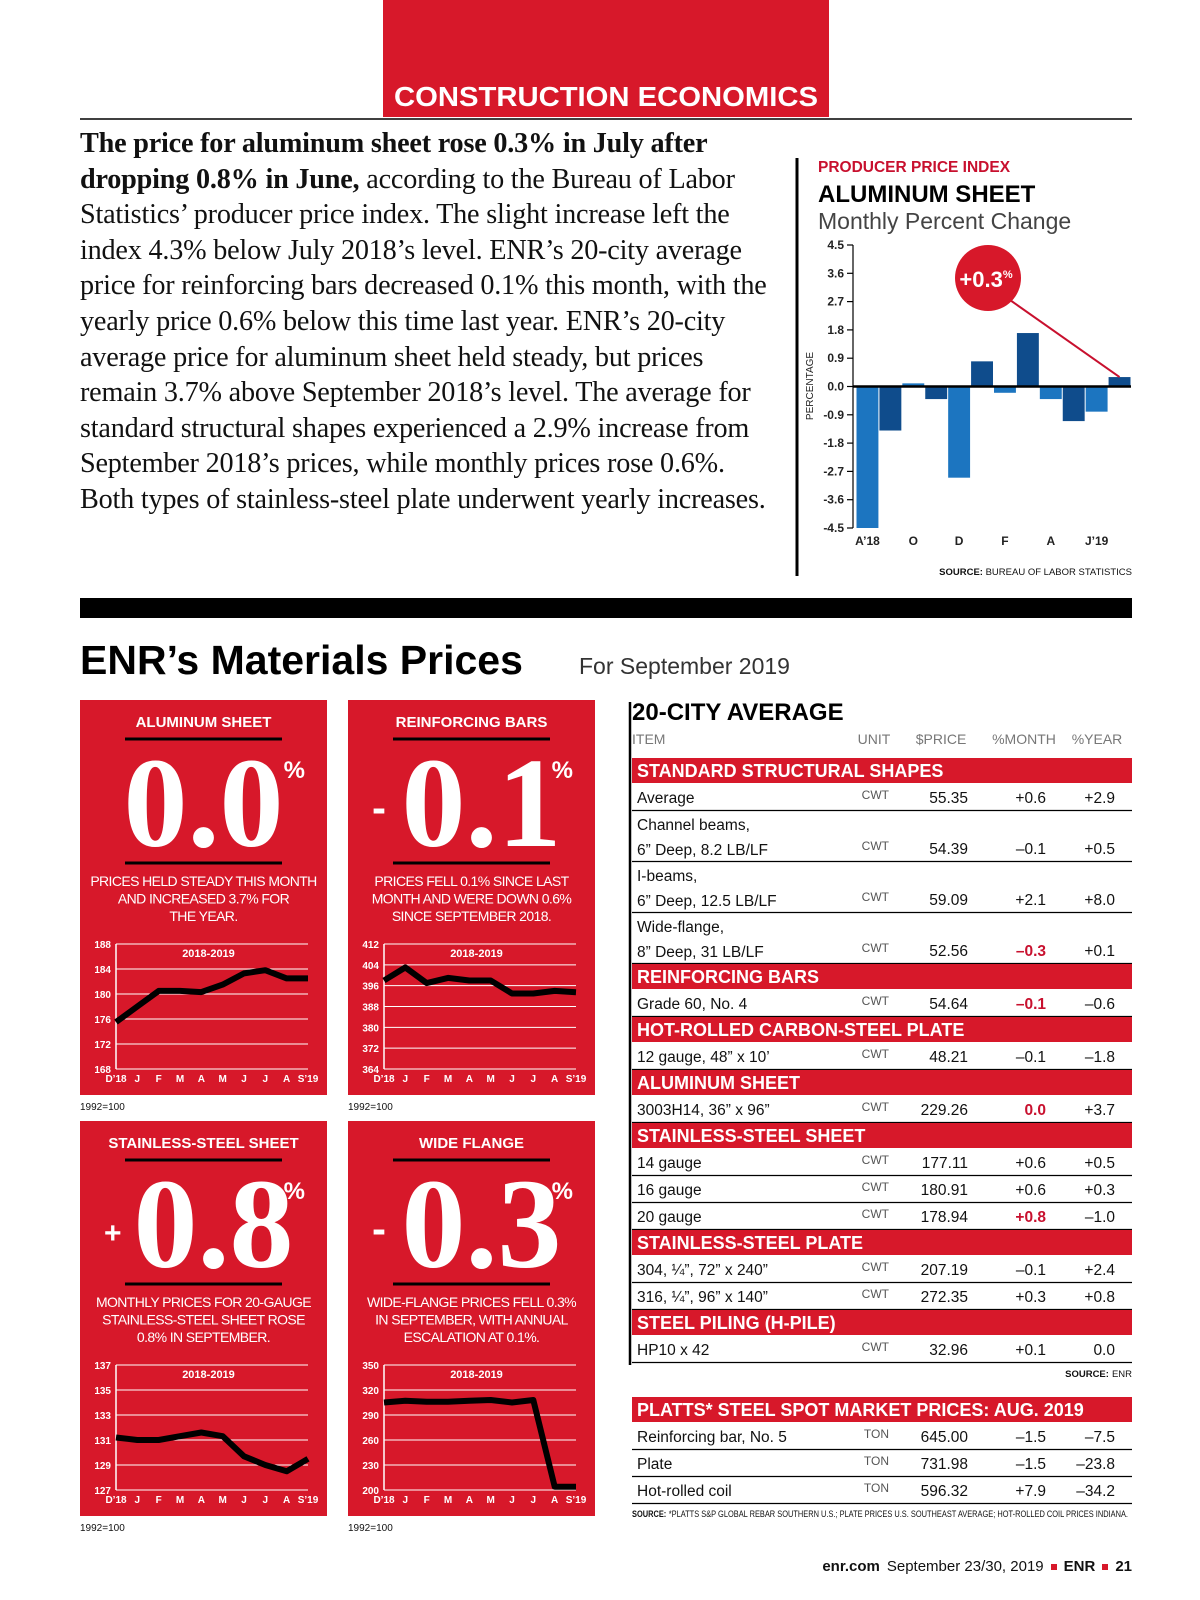 The image size is (1200, 1600). What do you see at coordinates (1100, 1217) in the screenshot?
I see `year-change: –1.0` at bounding box center [1100, 1217].